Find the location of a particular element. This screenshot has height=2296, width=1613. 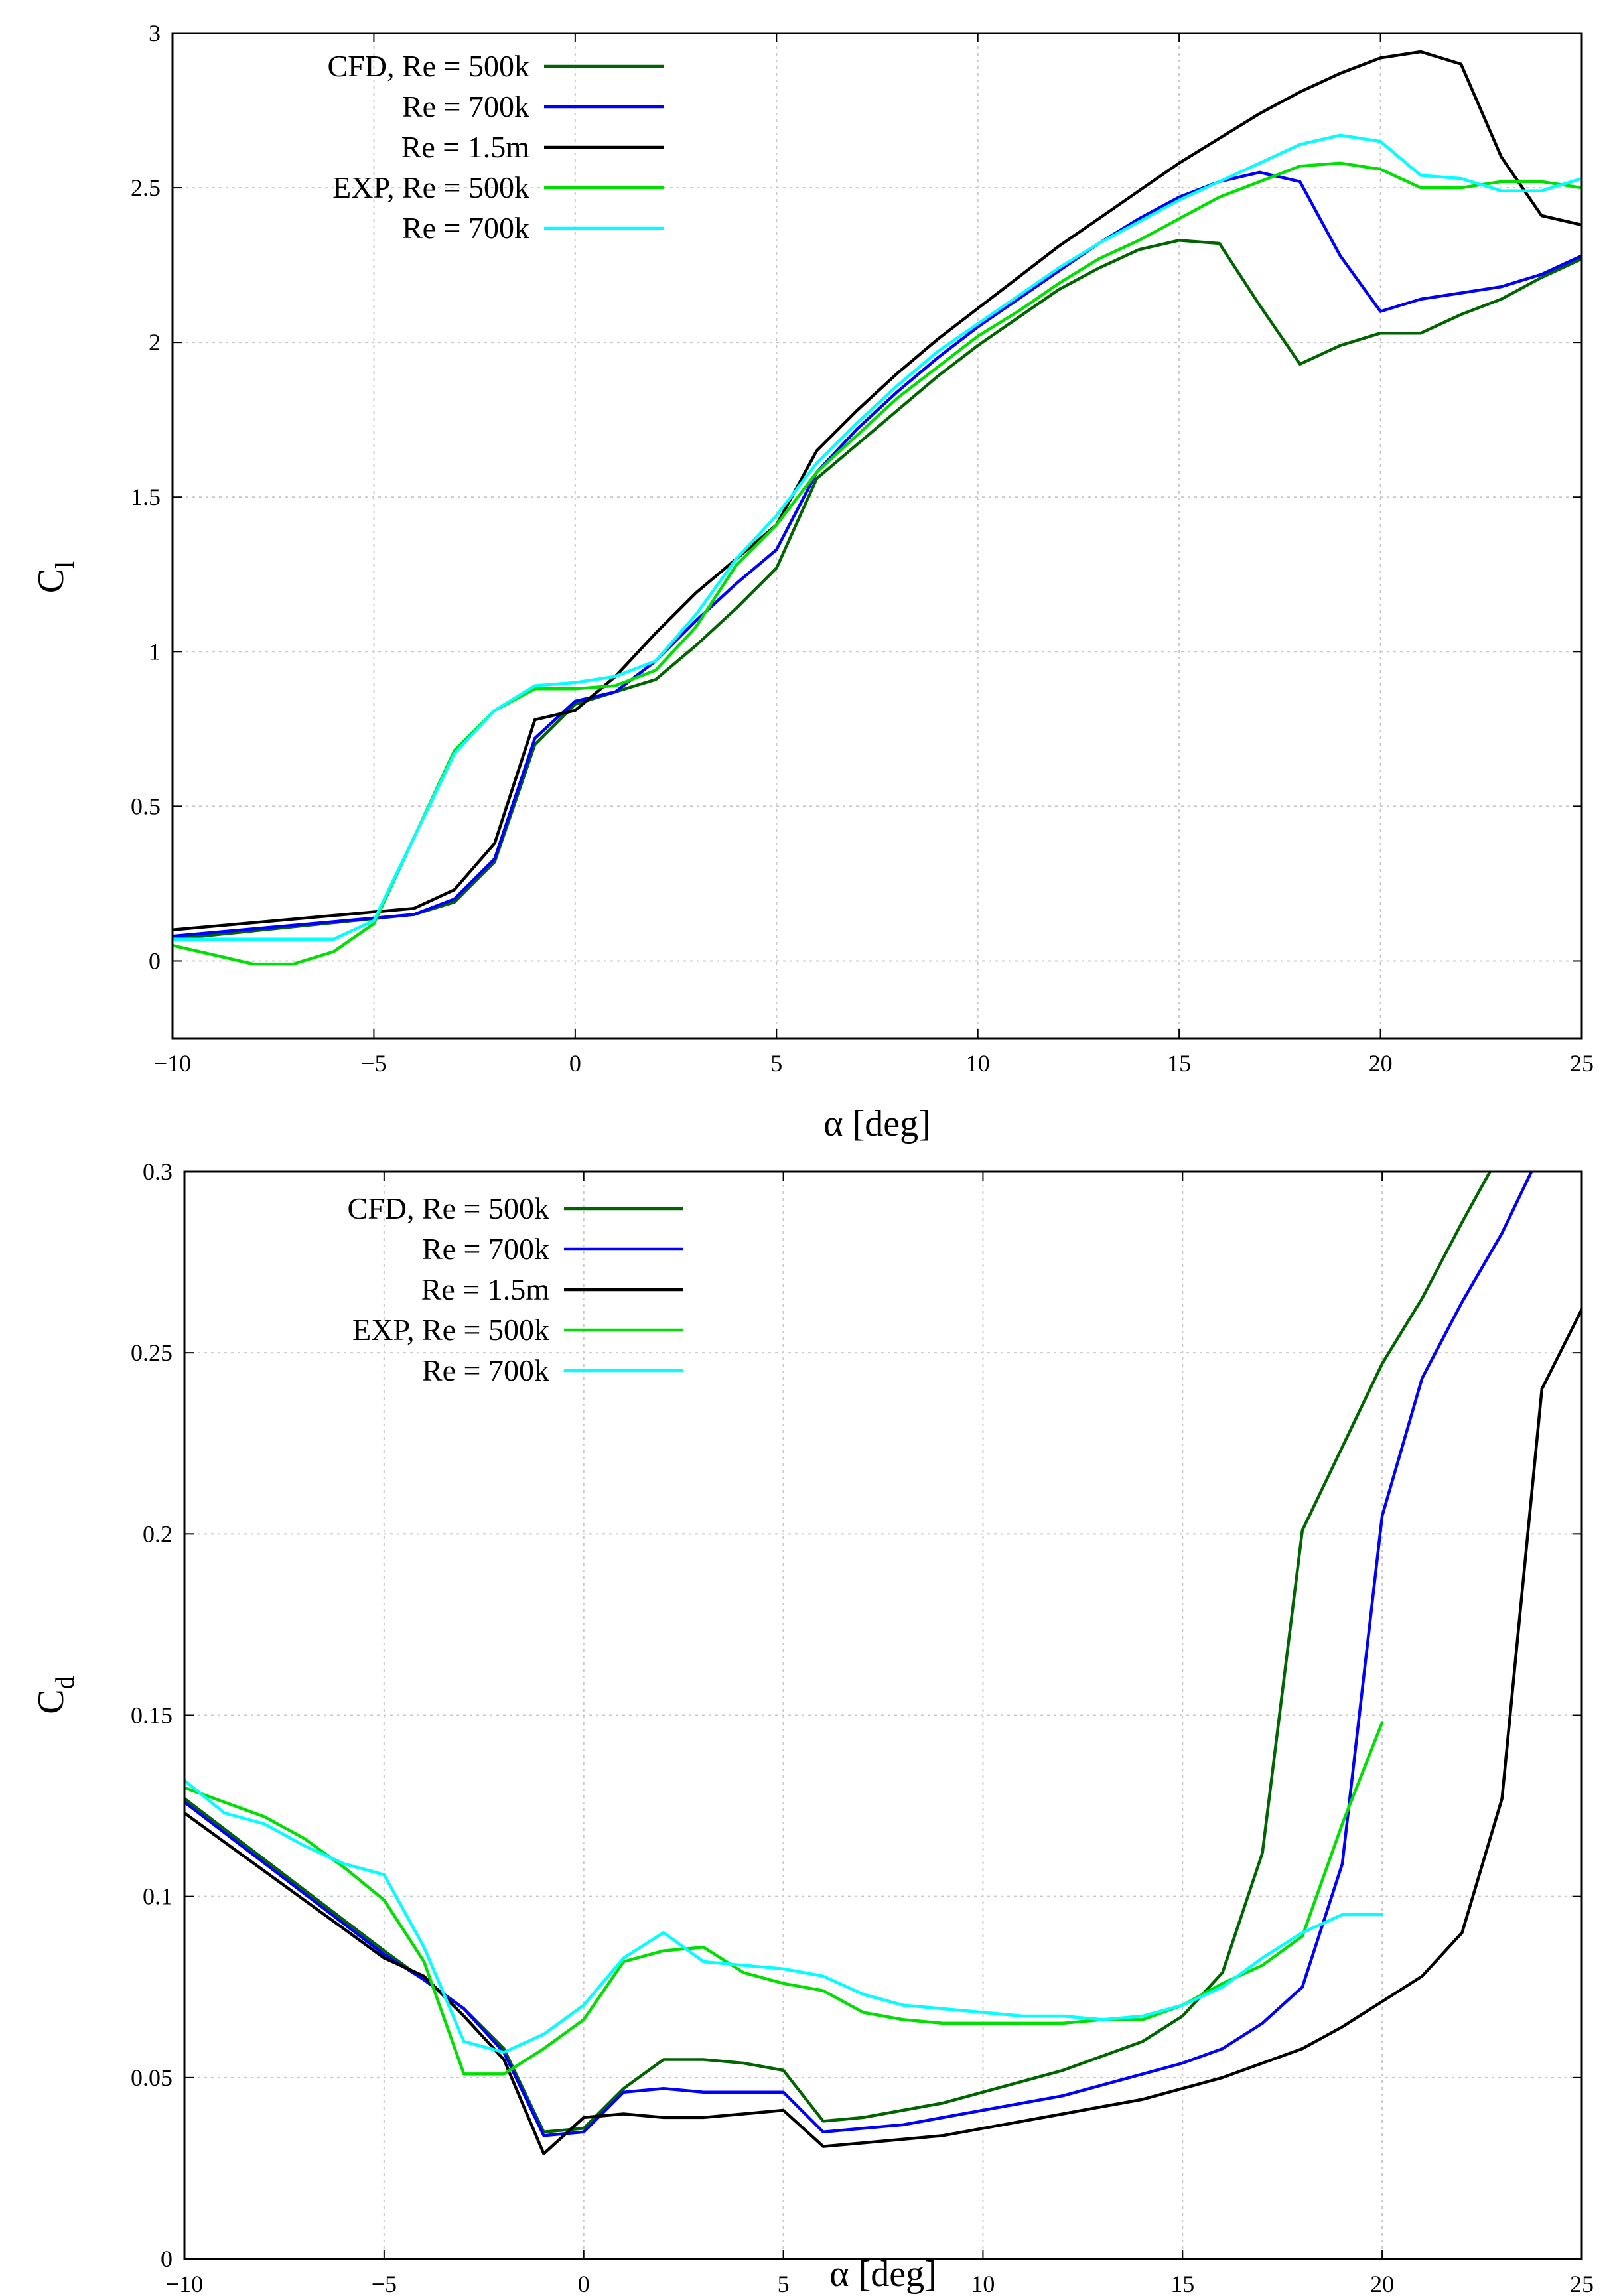

y-tick-label: 0.25 is located at coordinates (152, 1352).